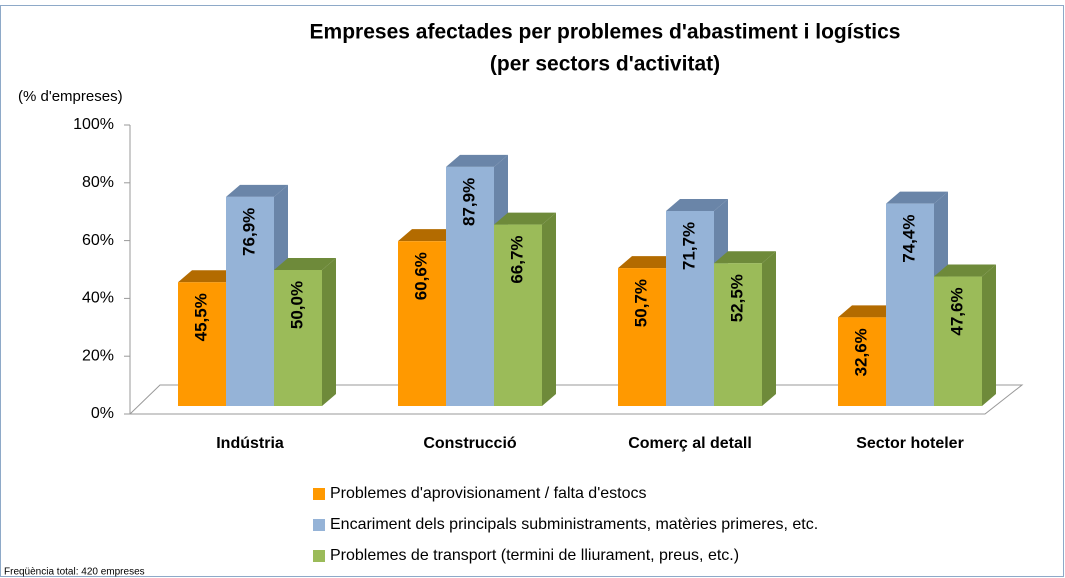  I want to click on data-label: 45,5%, so click(200, 317).